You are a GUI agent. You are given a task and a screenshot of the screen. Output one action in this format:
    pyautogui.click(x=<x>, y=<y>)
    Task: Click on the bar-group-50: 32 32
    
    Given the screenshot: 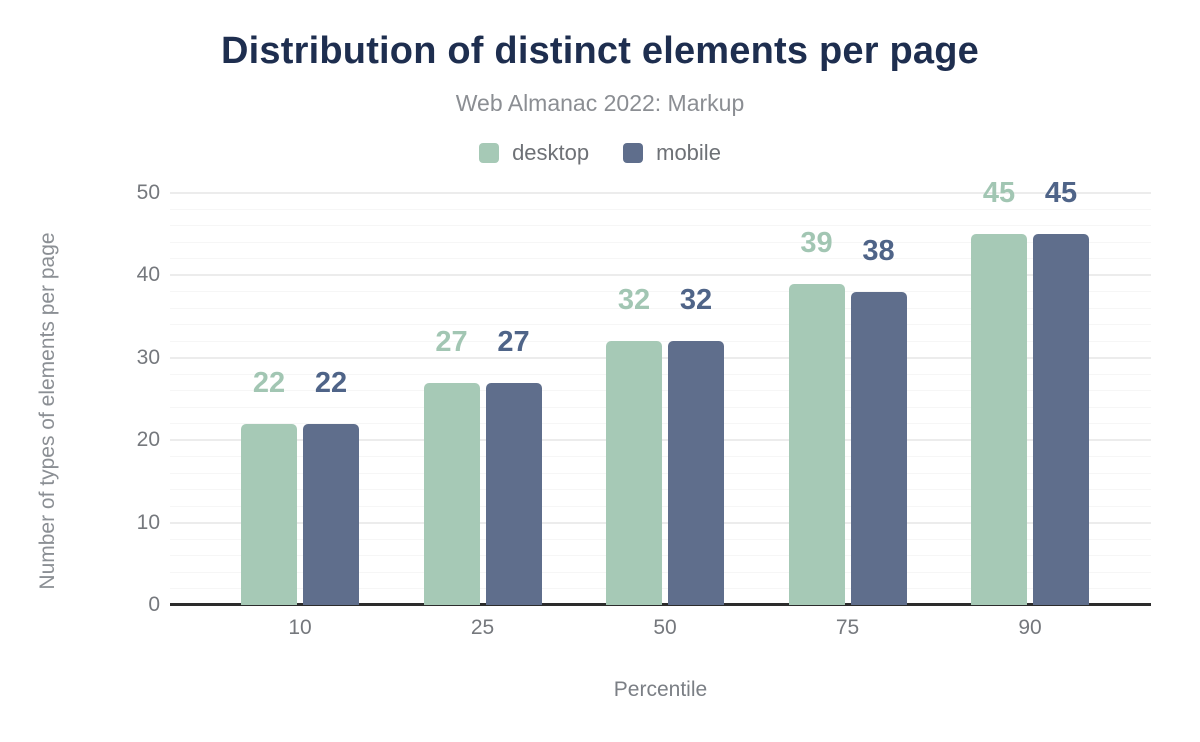 What is the action you would take?
    pyautogui.click(x=665, y=444)
    